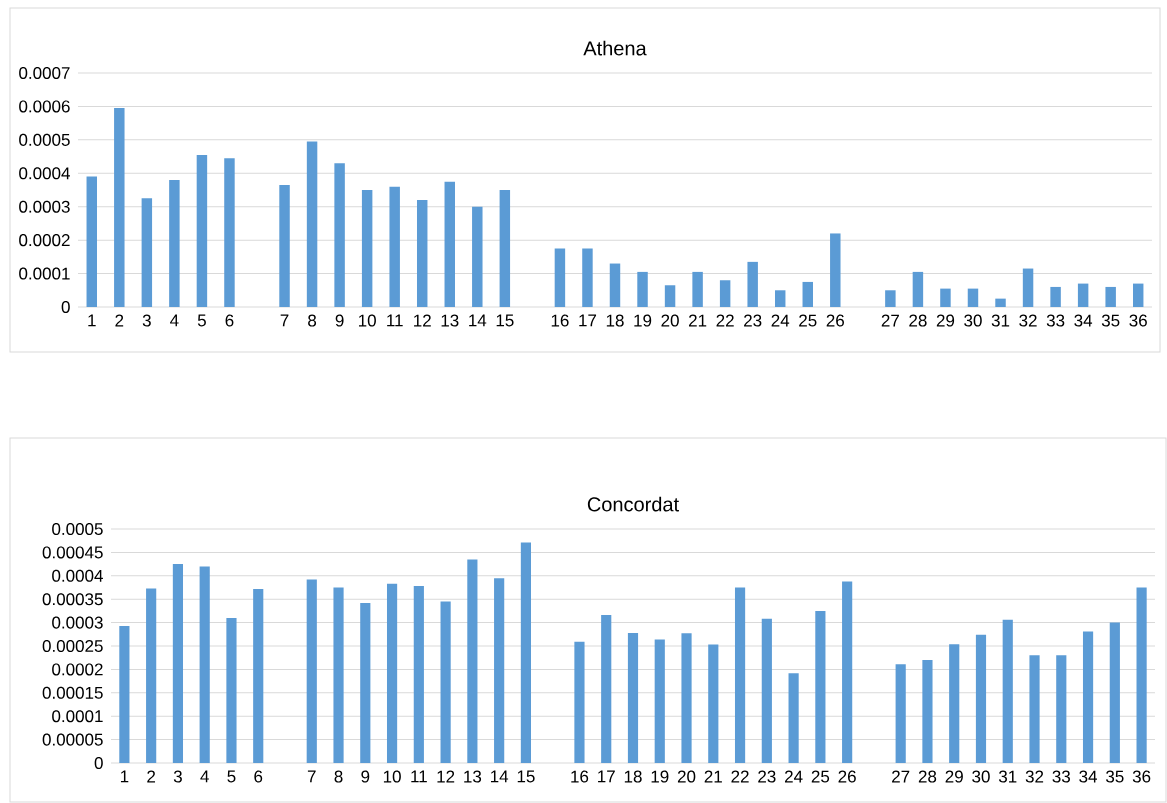  Describe the element at coordinates (44, 73) in the screenshot. I see `y-tick-label: 0.0007` at that location.